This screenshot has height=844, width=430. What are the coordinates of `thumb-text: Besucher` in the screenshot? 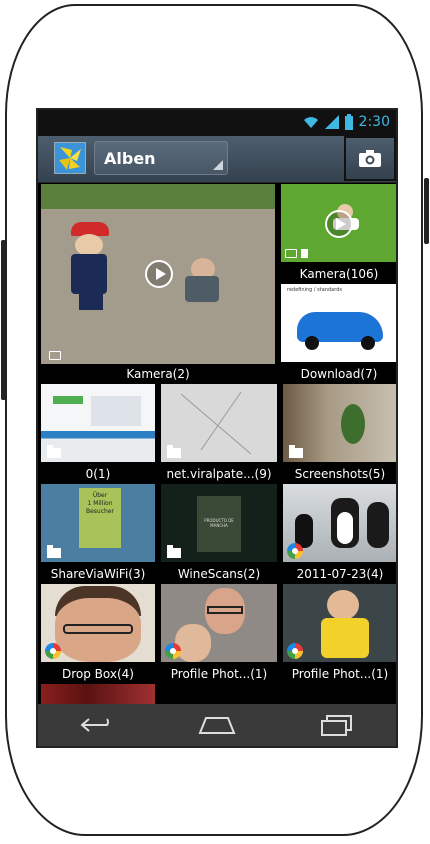 It's located at (100, 511).